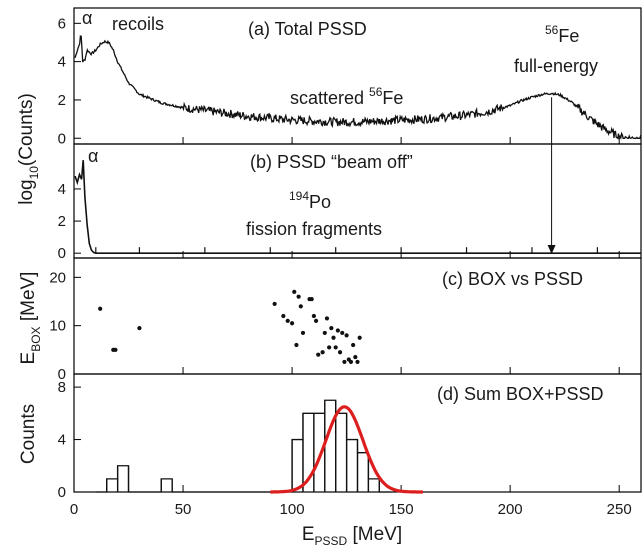 The height and width of the screenshot is (553, 644). Describe the element at coordinates (357, 207) in the screenshot. I see `panel-b-spectrum-line` at that location.